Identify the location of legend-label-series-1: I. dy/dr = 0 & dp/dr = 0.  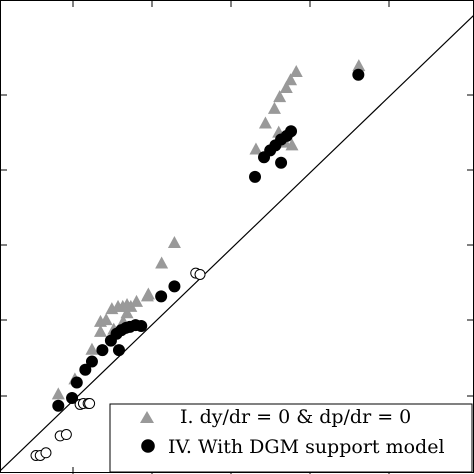
(295, 417).